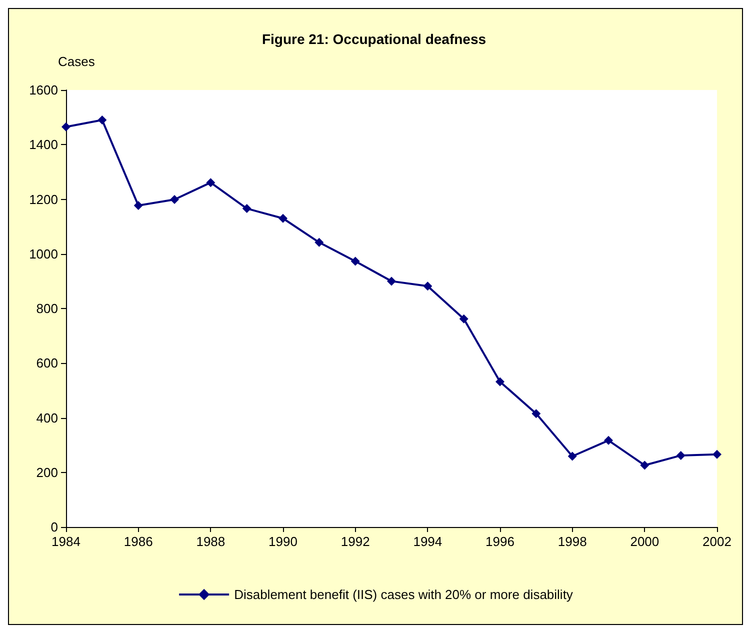 The width and height of the screenshot is (751, 633). Describe the element at coordinates (66, 541) in the screenshot. I see `x-tick-label: 1984` at that location.